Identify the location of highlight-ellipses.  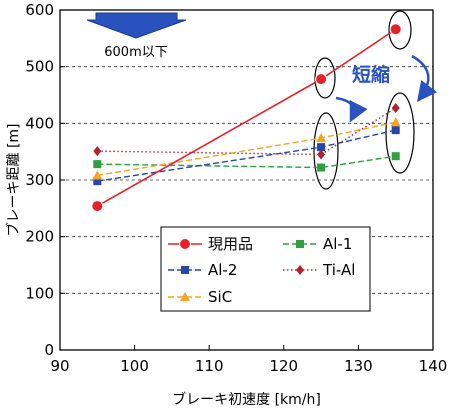
(364, 100).